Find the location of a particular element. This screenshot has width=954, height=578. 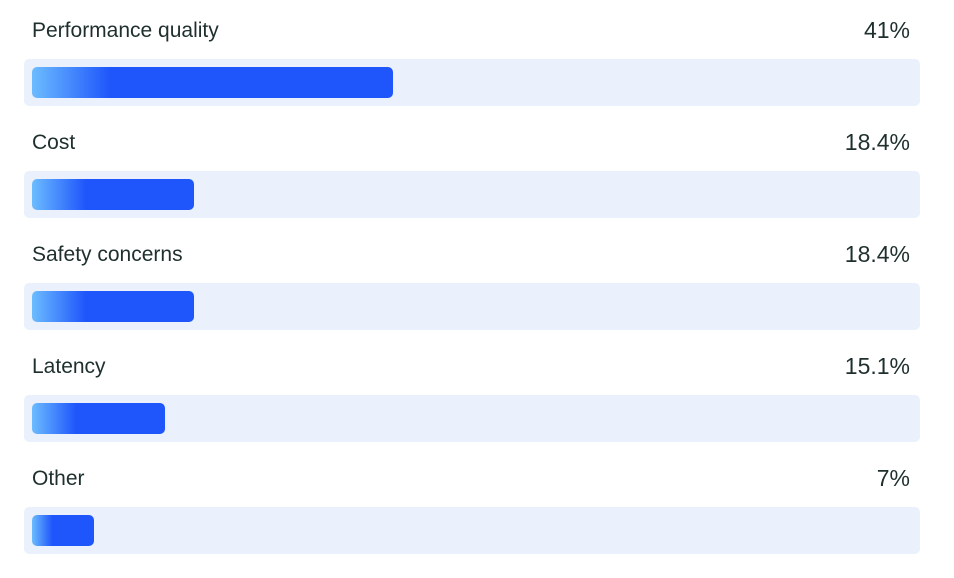

value-label: 41% is located at coordinates (886, 30).